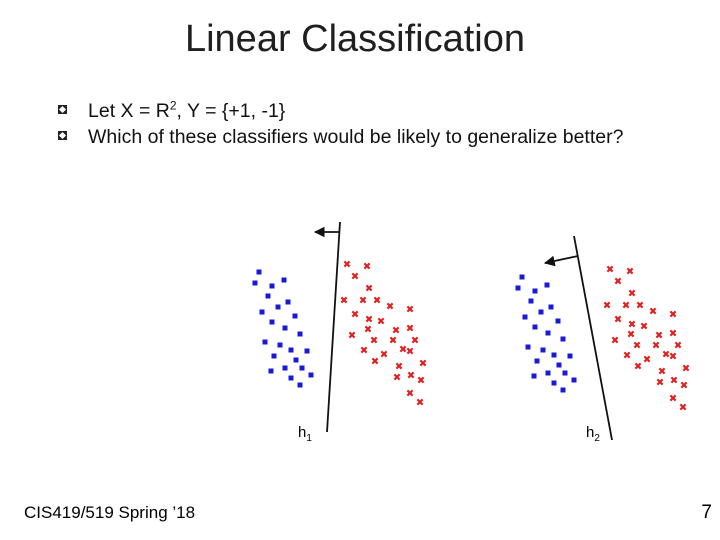 Image resolution: width=720 pixels, height=540 pixels. Describe the element at coordinates (110, 512) in the screenshot. I see `course-footer: CIS419/519 Spring ’18` at that location.